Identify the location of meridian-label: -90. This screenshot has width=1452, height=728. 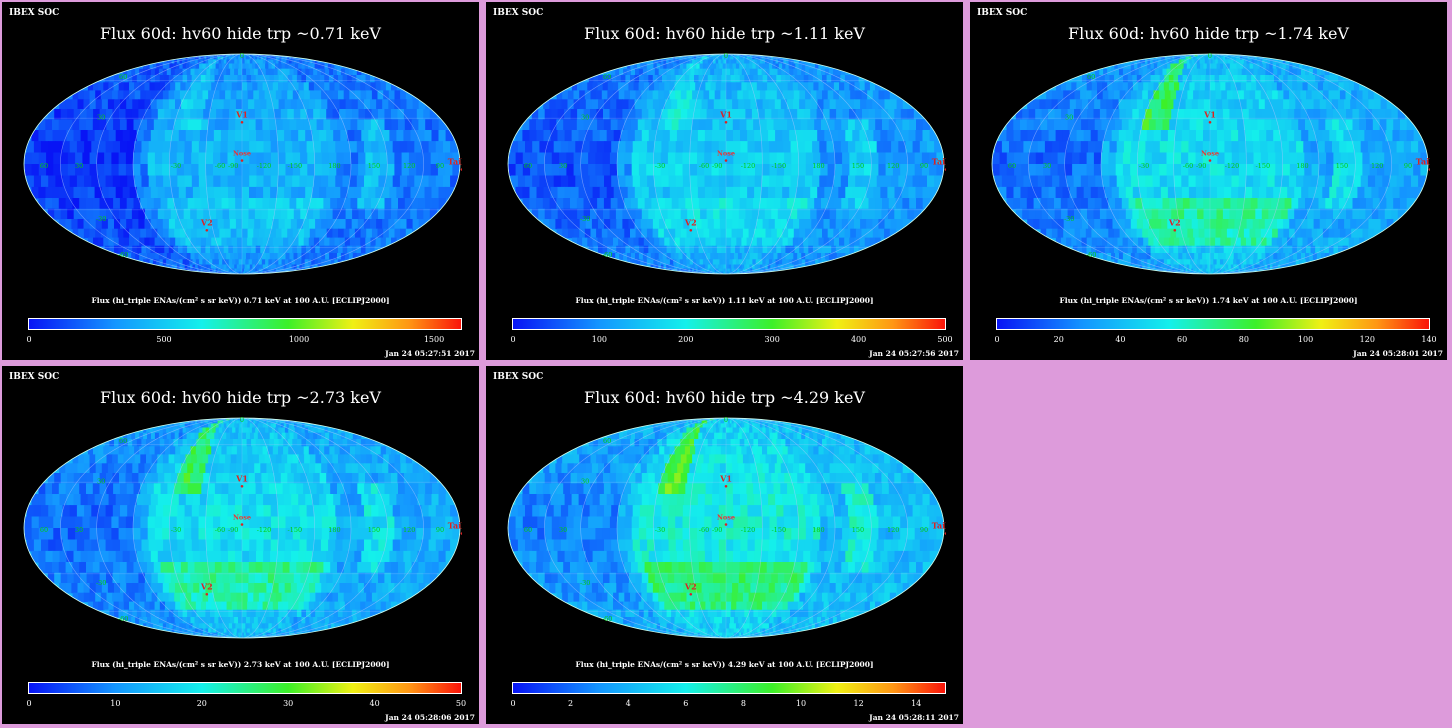
(717, 166).